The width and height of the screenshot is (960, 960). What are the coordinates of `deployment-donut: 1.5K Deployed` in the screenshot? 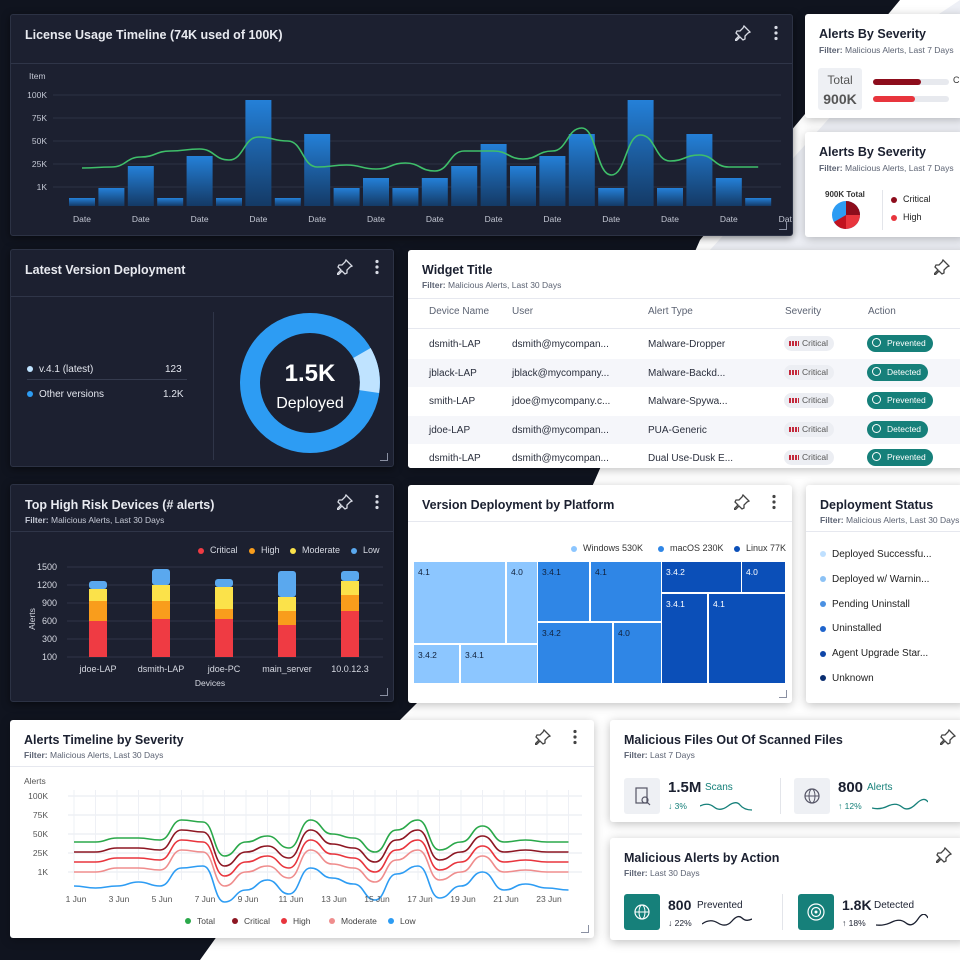 It's located at (310, 383).